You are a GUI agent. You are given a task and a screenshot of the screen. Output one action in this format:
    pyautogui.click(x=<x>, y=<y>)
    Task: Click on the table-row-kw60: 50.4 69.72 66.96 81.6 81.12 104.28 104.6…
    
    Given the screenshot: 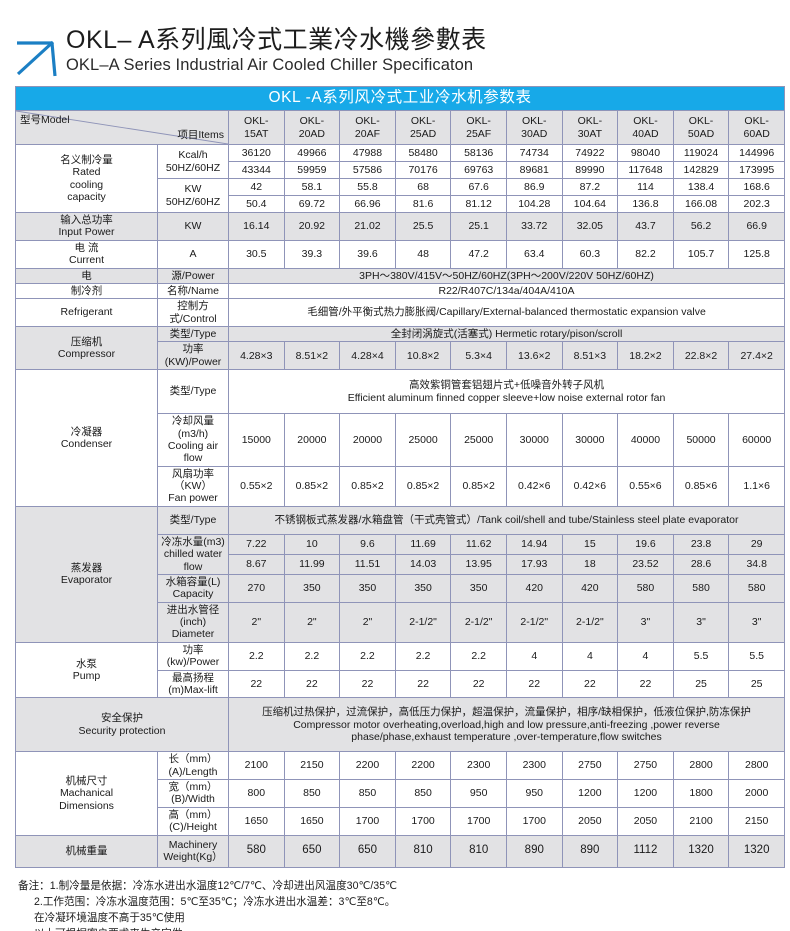 What is the action you would take?
    pyautogui.click(x=401, y=204)
    